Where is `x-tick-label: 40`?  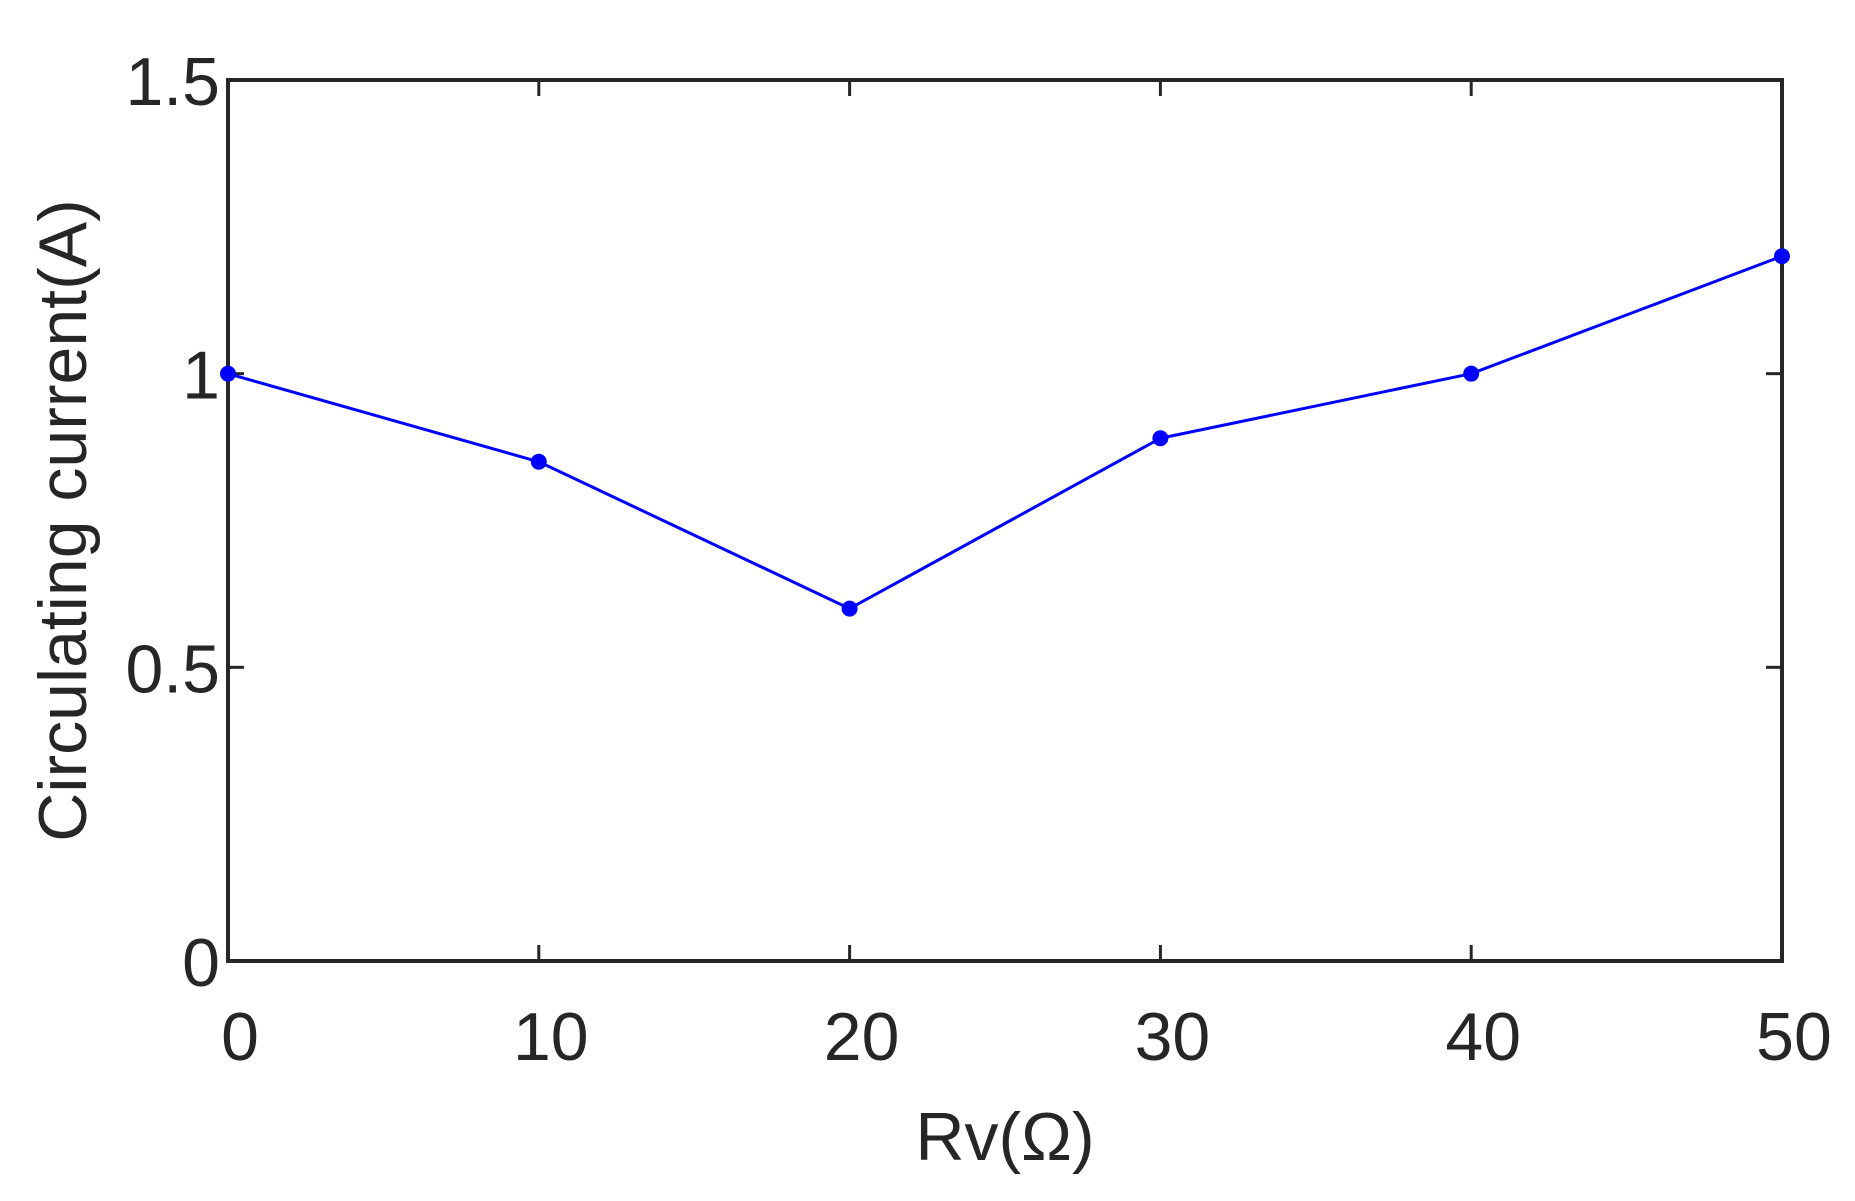
x-tick-label: 40 is located at coordinates (1483, 1037).